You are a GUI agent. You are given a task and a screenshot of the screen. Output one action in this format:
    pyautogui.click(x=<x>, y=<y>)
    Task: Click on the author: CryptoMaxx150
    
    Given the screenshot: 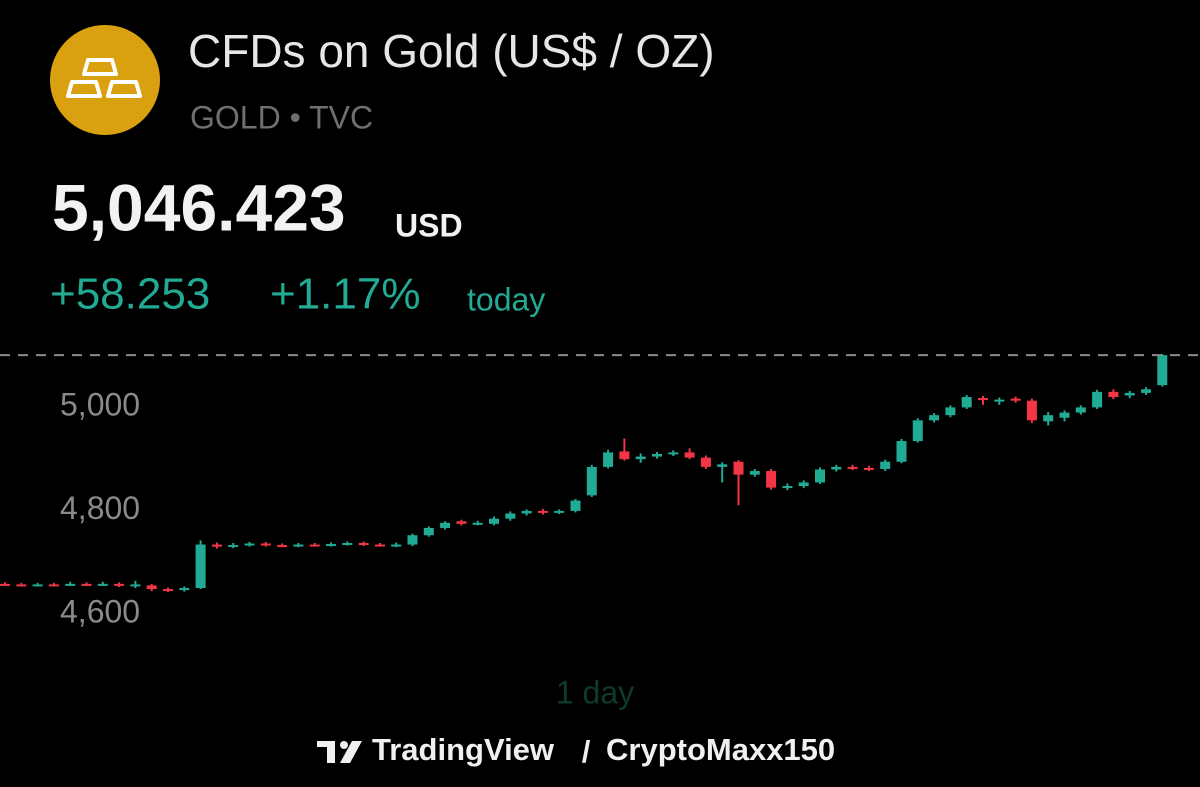 What is the action you would take?
    pyautogui.click(x=720, y=749)
    